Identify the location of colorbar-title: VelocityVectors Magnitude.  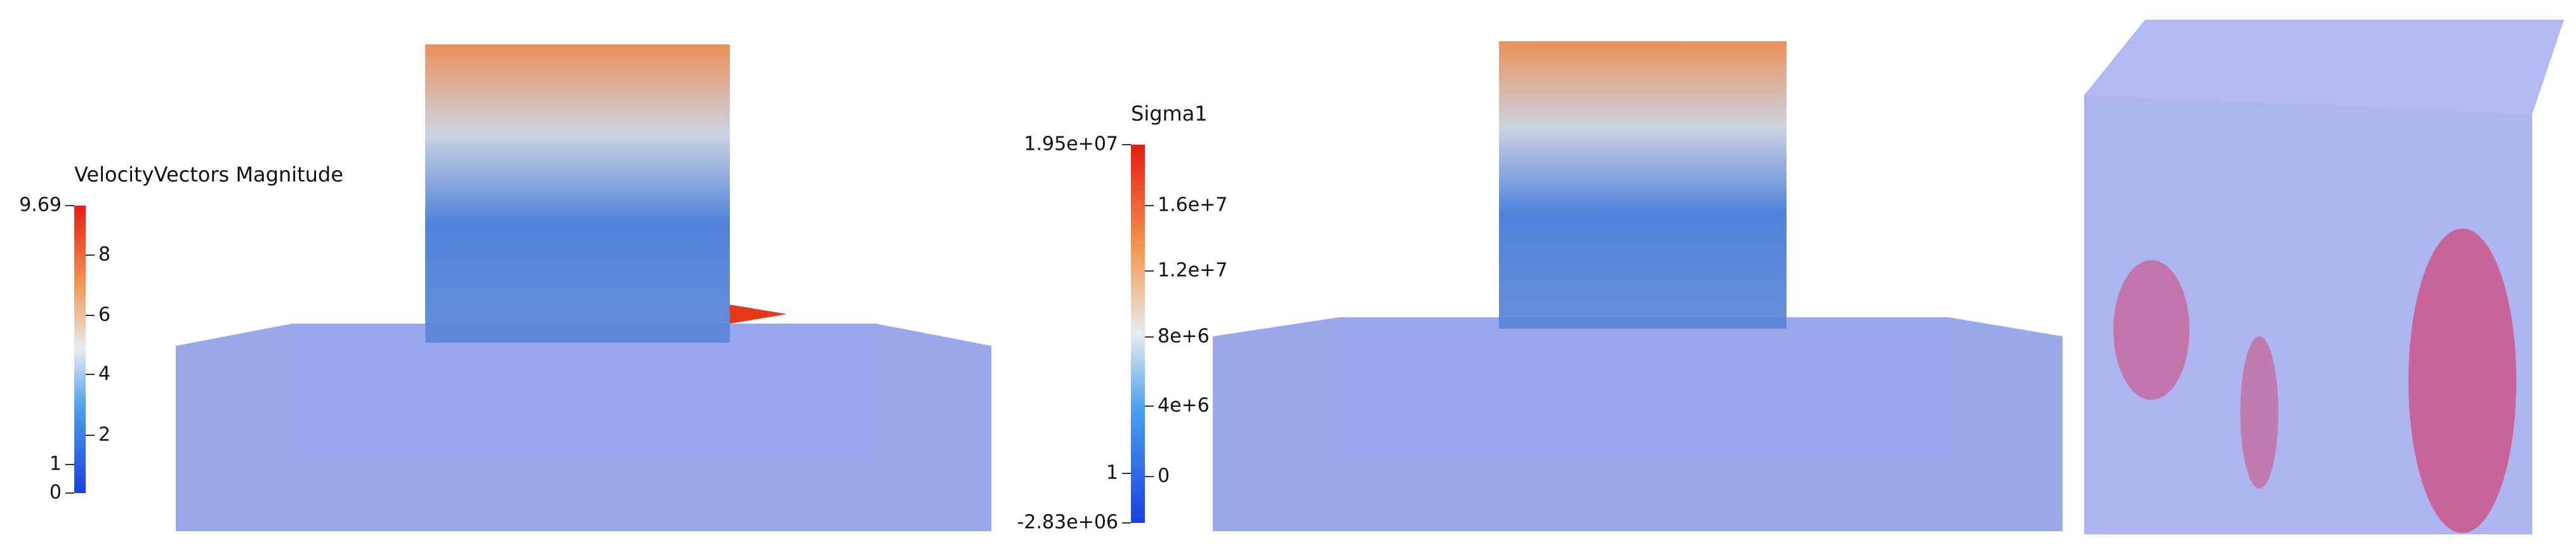
(209, 174).